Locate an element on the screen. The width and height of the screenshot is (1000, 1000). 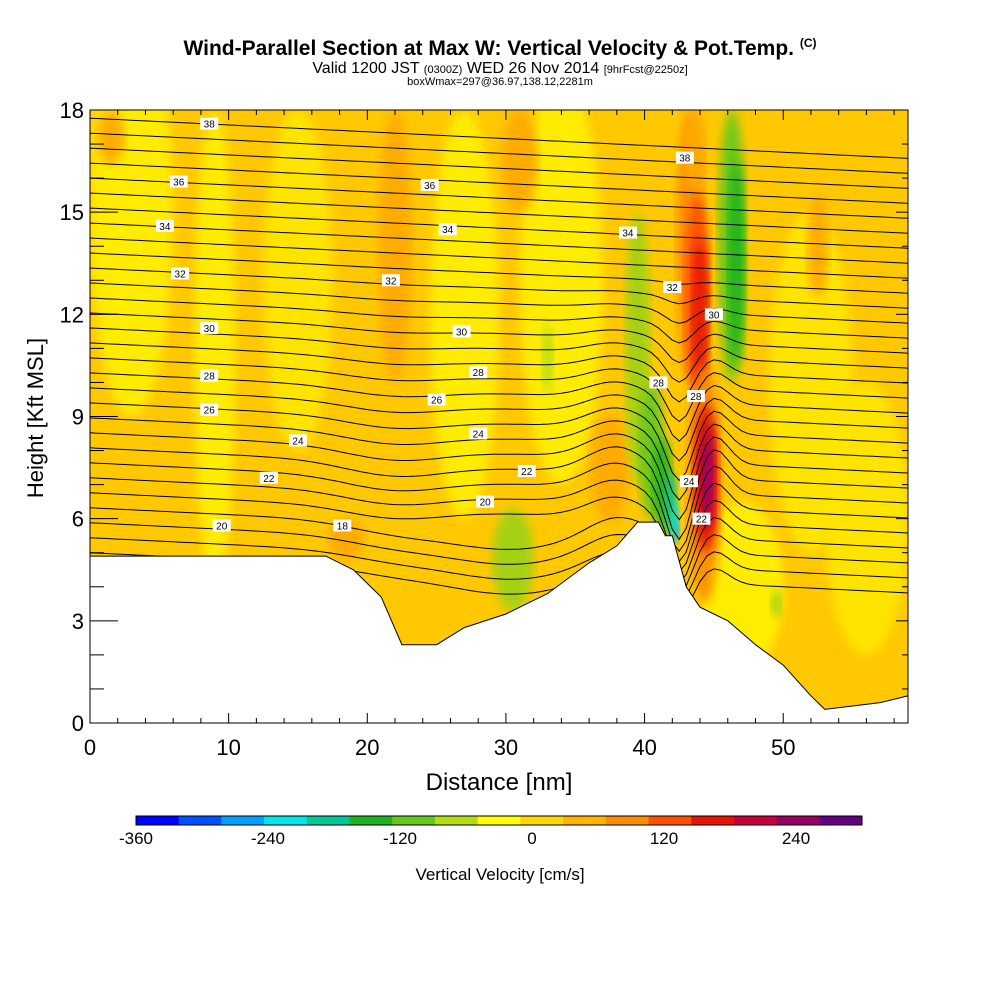
x-axis-label: Distance [nm] is located at coordinates (499, 782).